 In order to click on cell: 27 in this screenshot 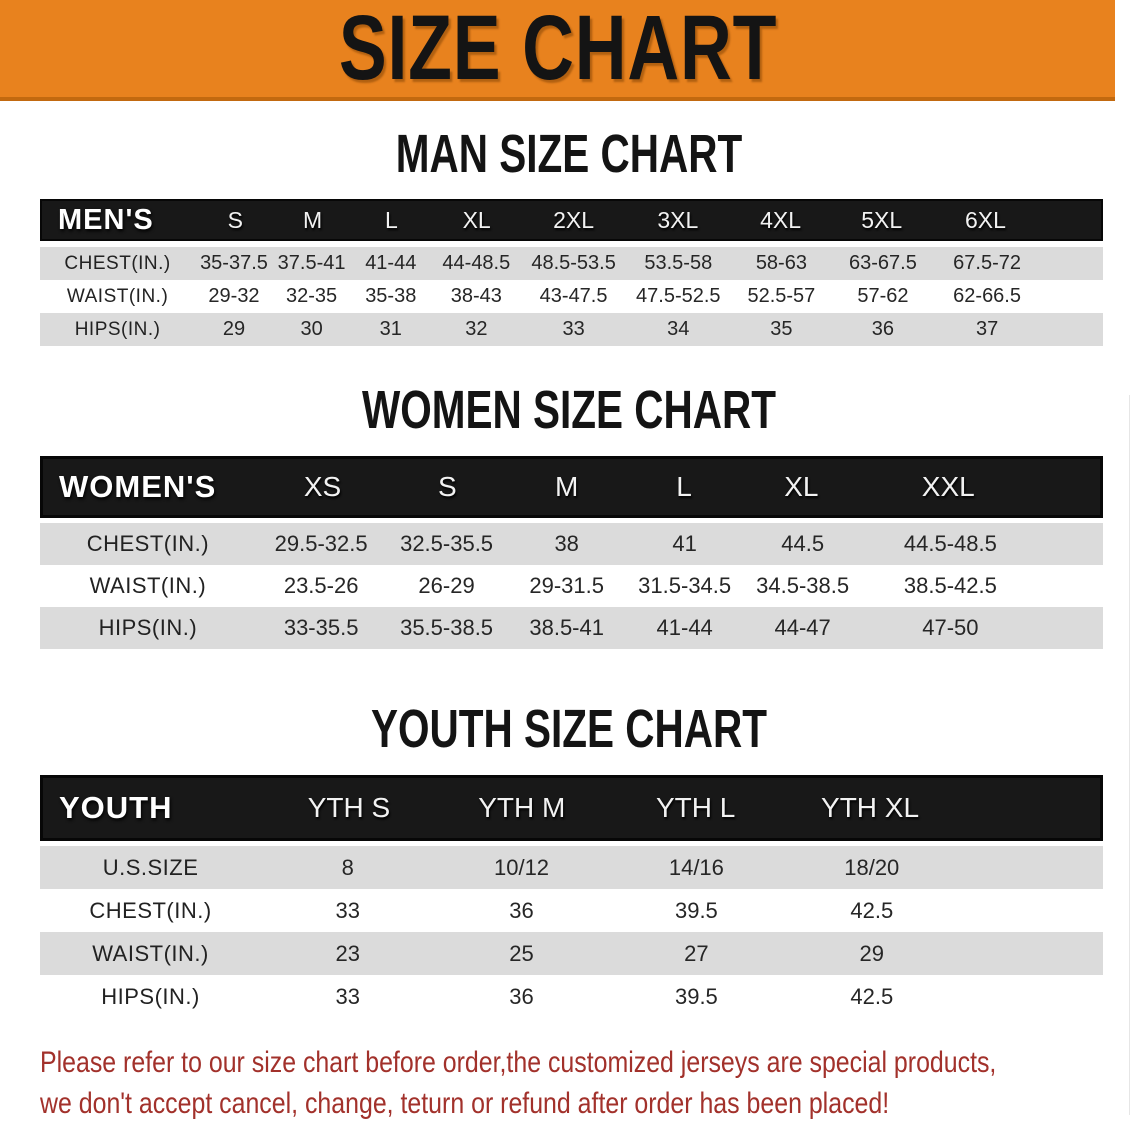, I will do `click(696, 953)`.